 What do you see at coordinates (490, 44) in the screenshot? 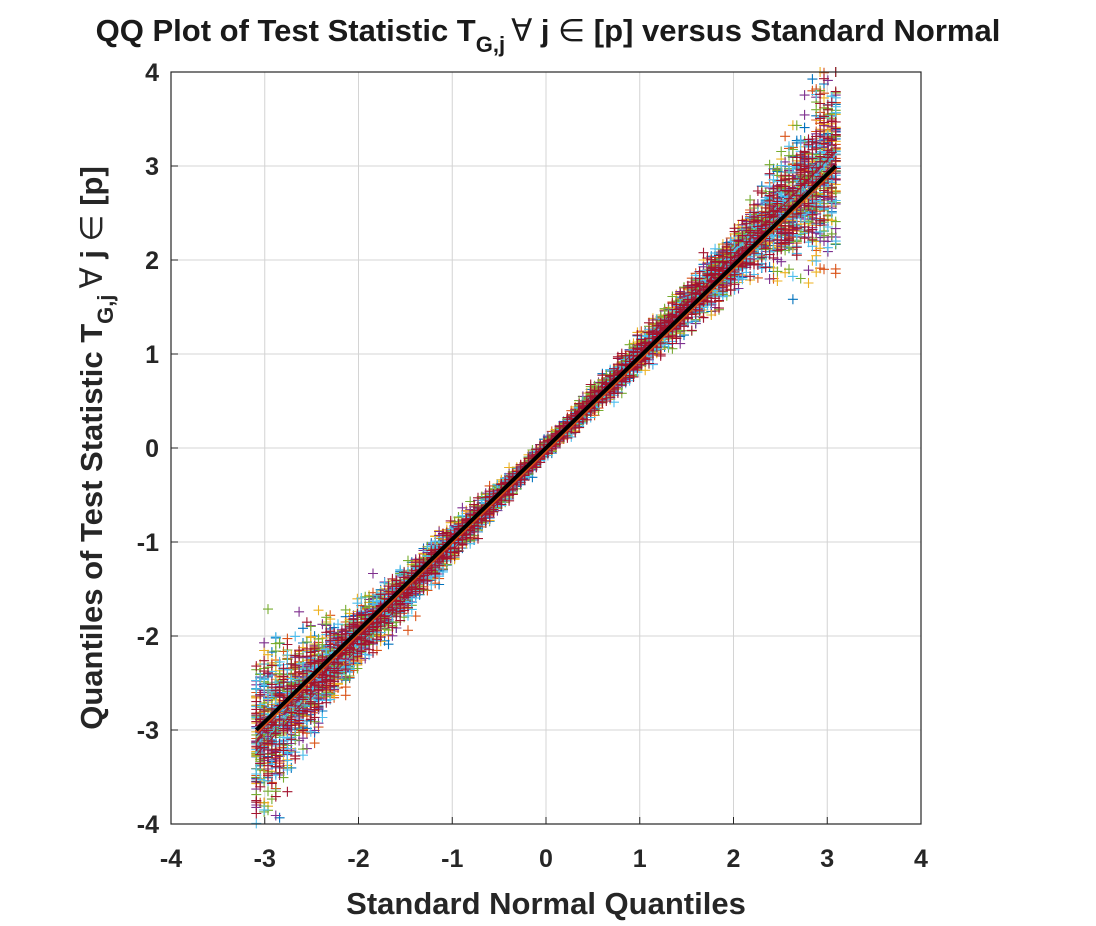
I see `title-subscript: G,j` at bounding box center [490, 44].